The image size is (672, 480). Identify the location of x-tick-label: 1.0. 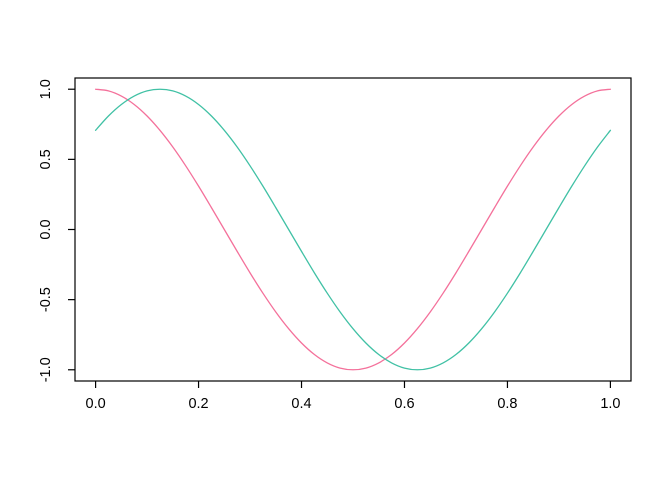
(610, 404).